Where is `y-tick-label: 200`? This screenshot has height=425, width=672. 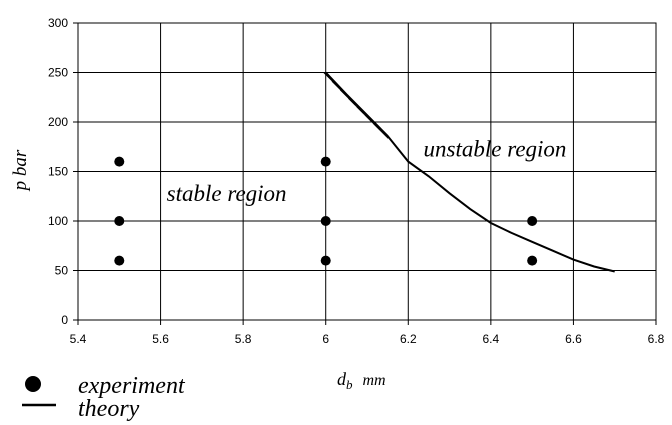 y-tick-label: 200 is located at coordinates (58, 122).